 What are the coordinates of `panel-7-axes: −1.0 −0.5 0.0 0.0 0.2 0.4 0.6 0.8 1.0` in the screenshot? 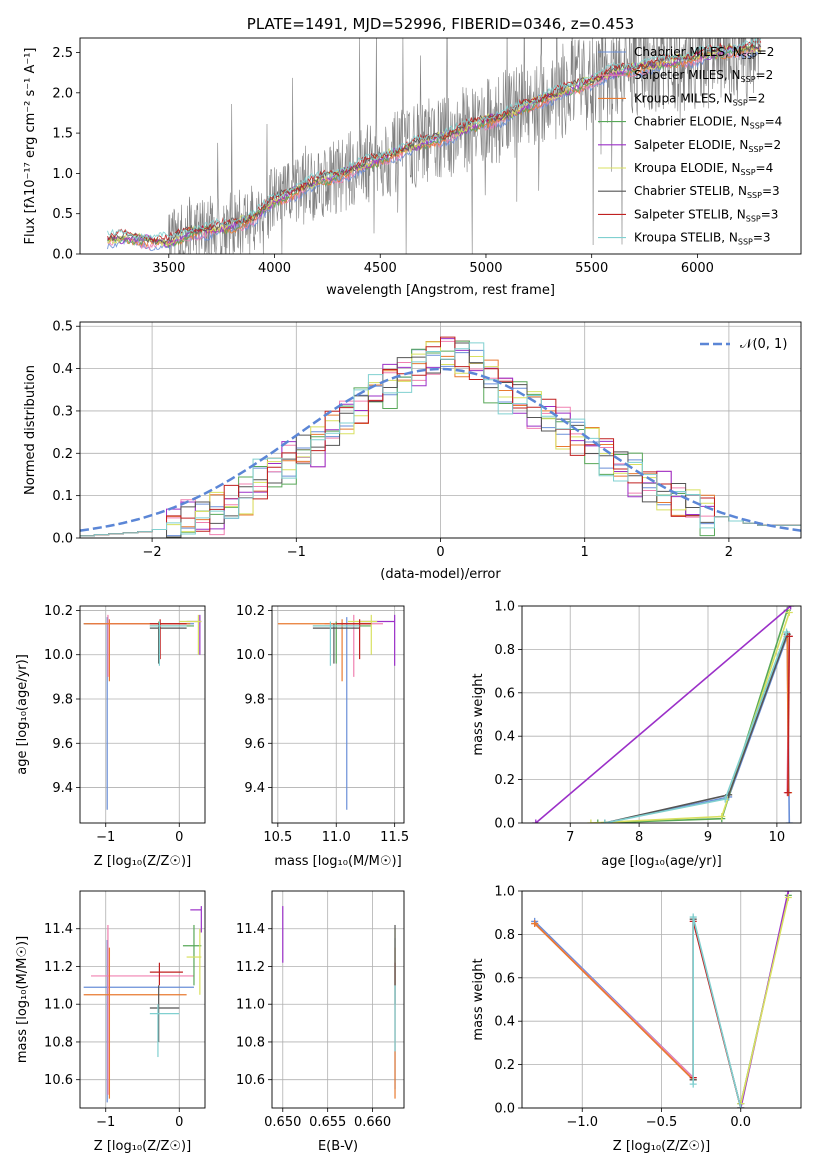 It's located at (647, 1007).